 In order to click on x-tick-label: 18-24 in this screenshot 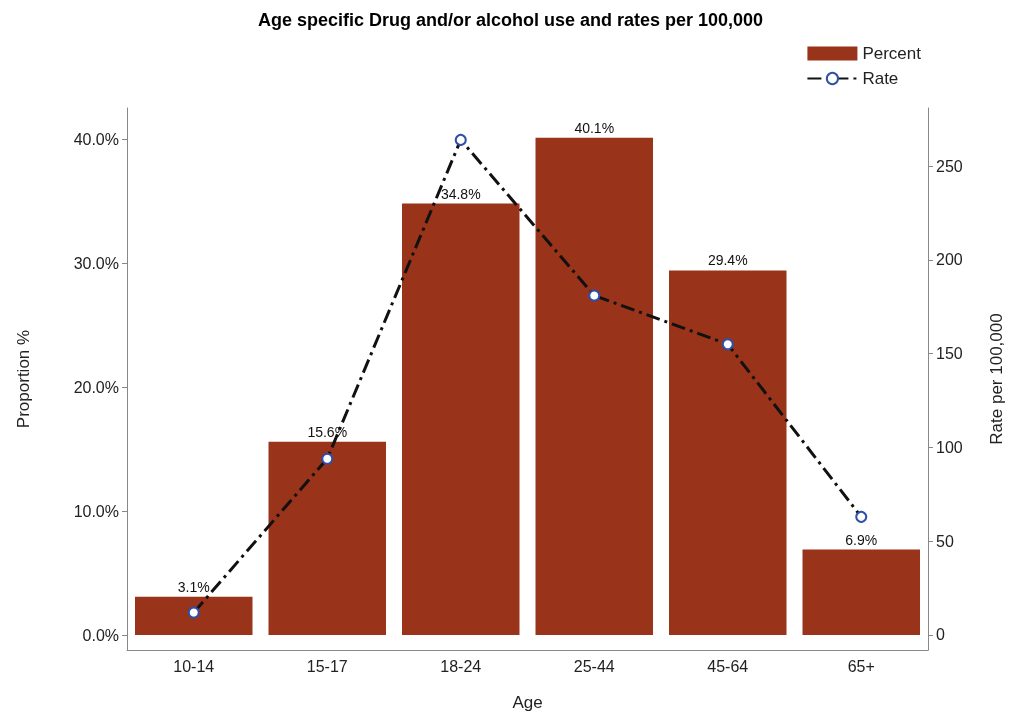, I will do `click(461, 666)`.